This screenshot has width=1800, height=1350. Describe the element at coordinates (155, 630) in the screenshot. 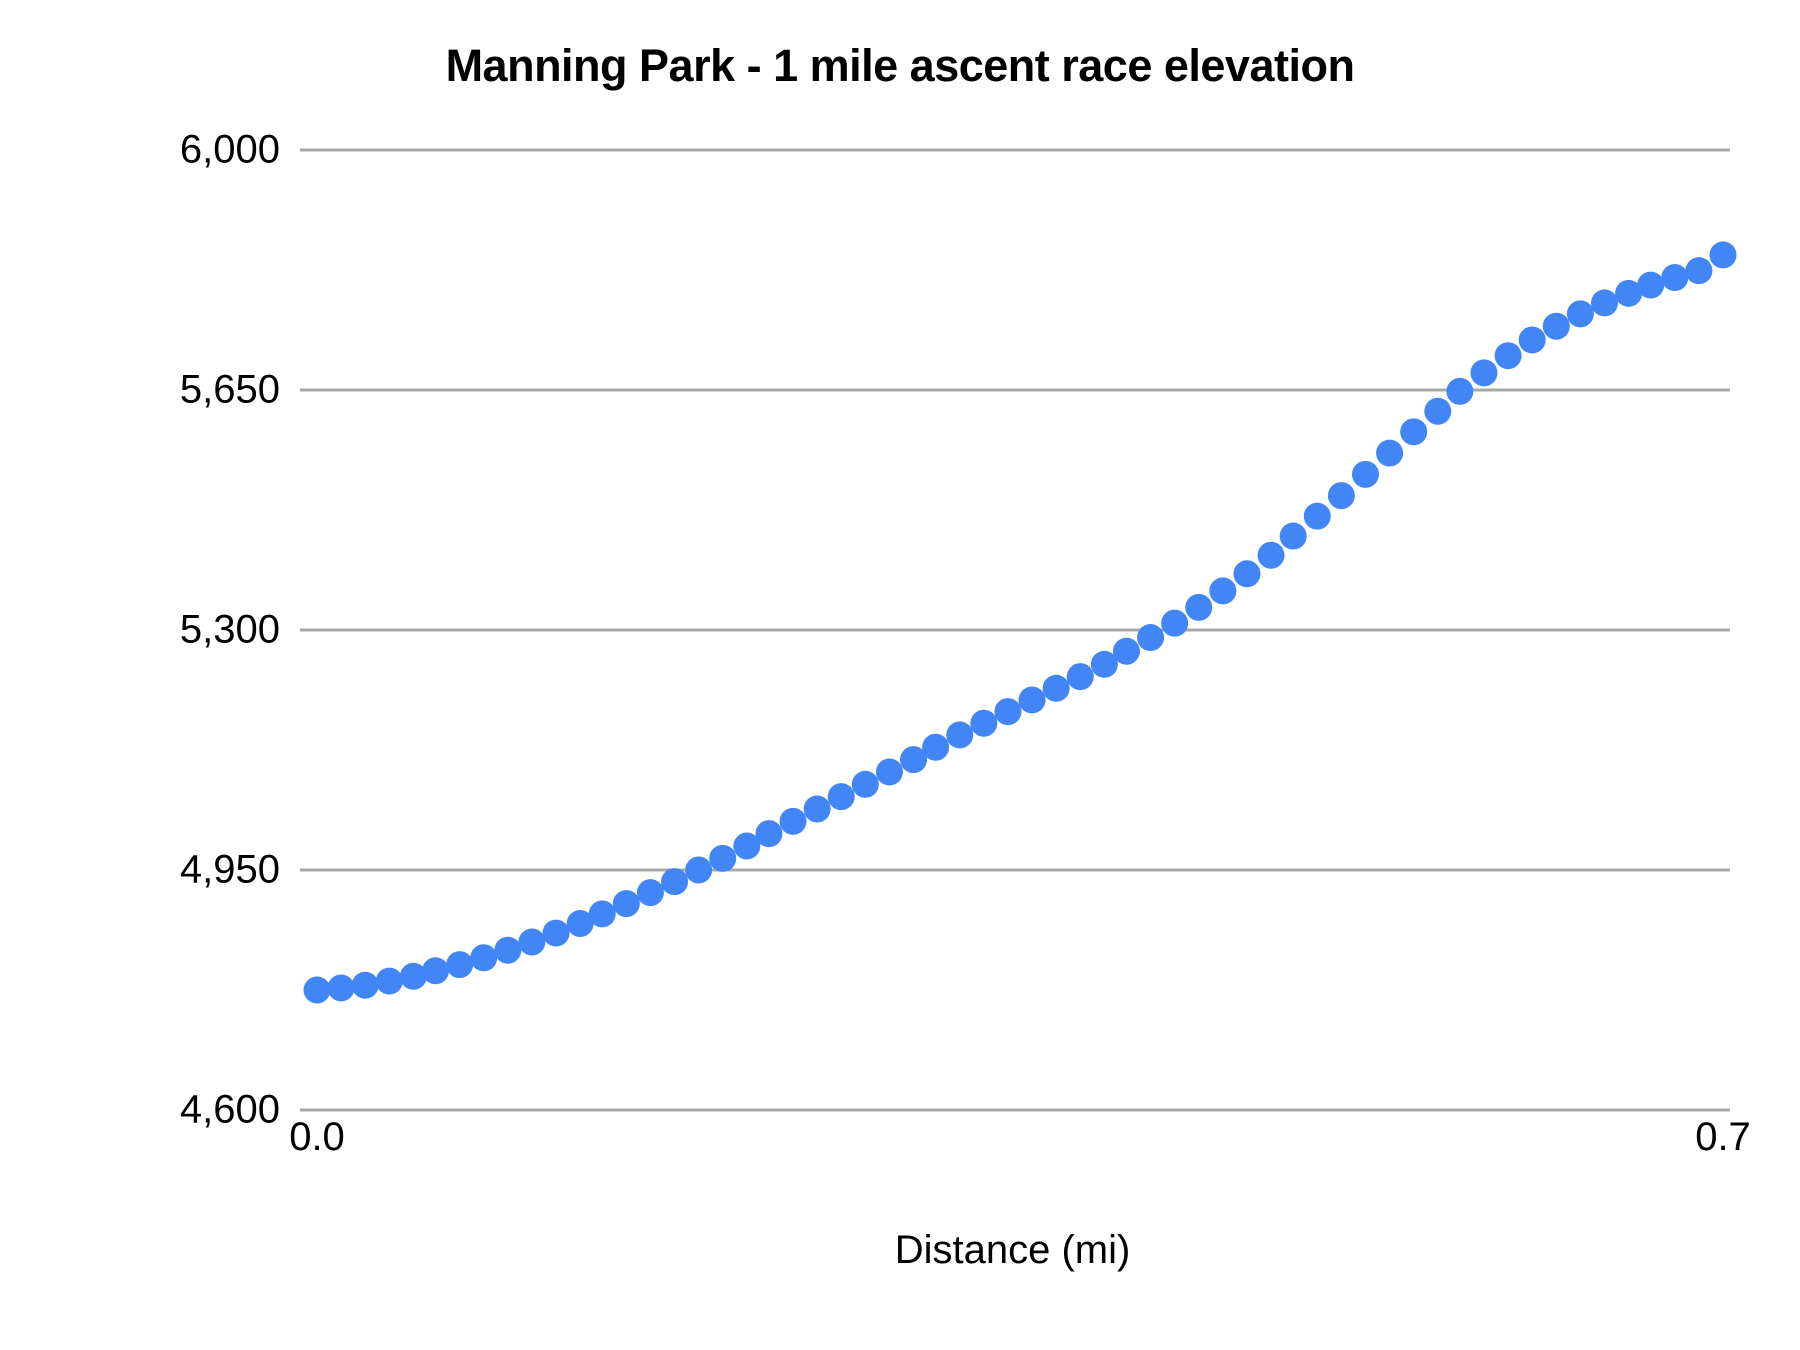

I see `y-axis-tick-labels: 4,600 4,950 5,300 5,650 6,000` at that location.